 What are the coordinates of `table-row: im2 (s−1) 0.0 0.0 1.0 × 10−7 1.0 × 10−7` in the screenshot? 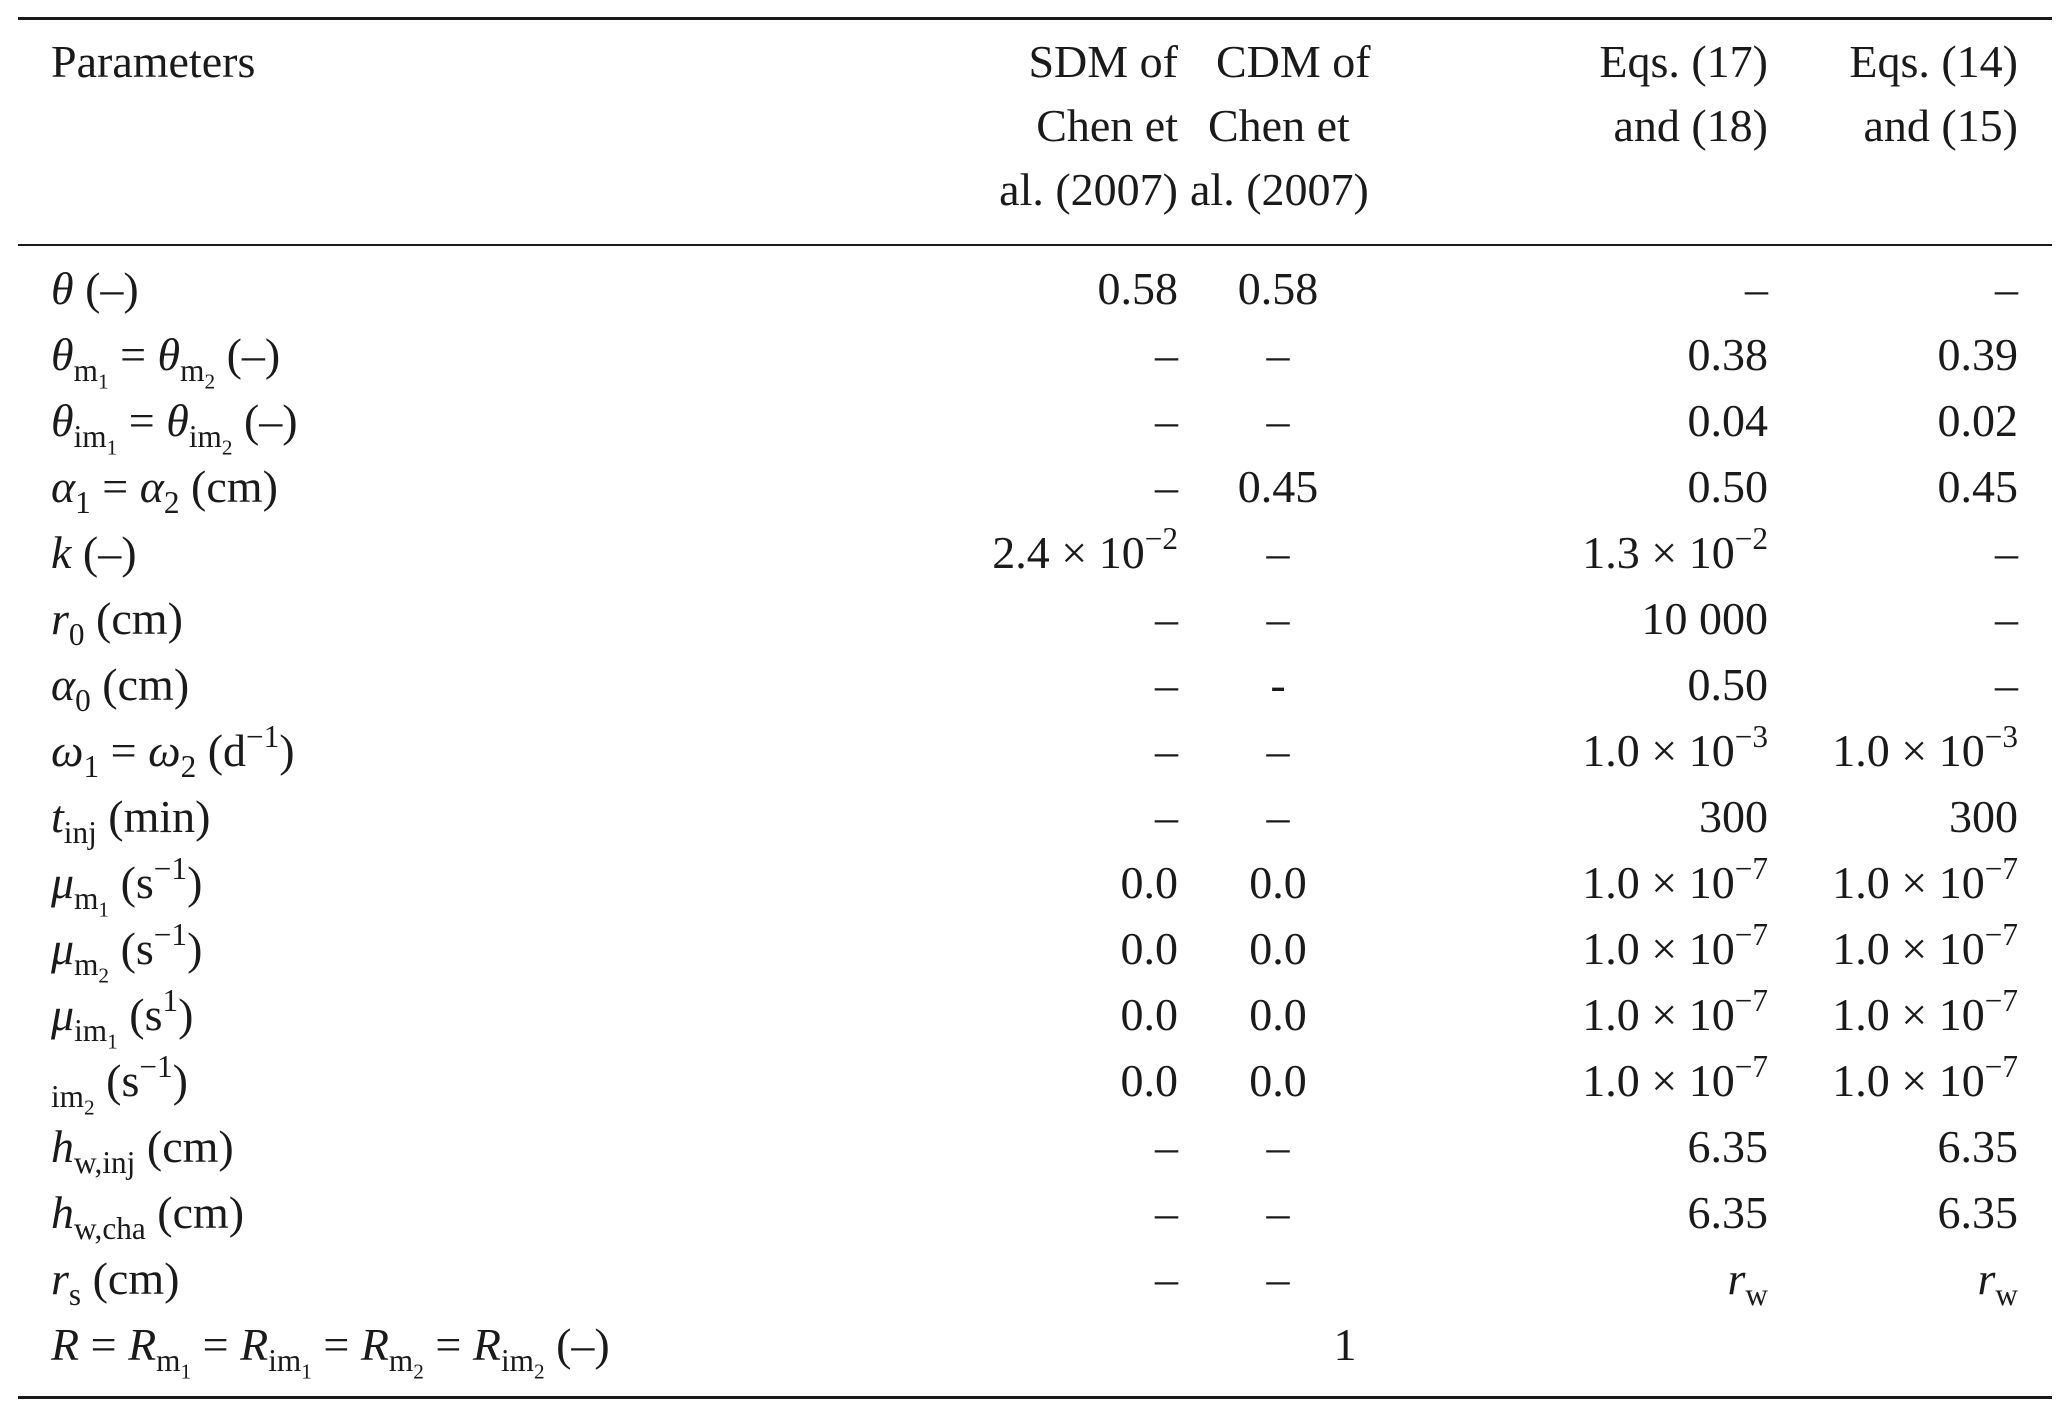 It's located at (1035, 1083).